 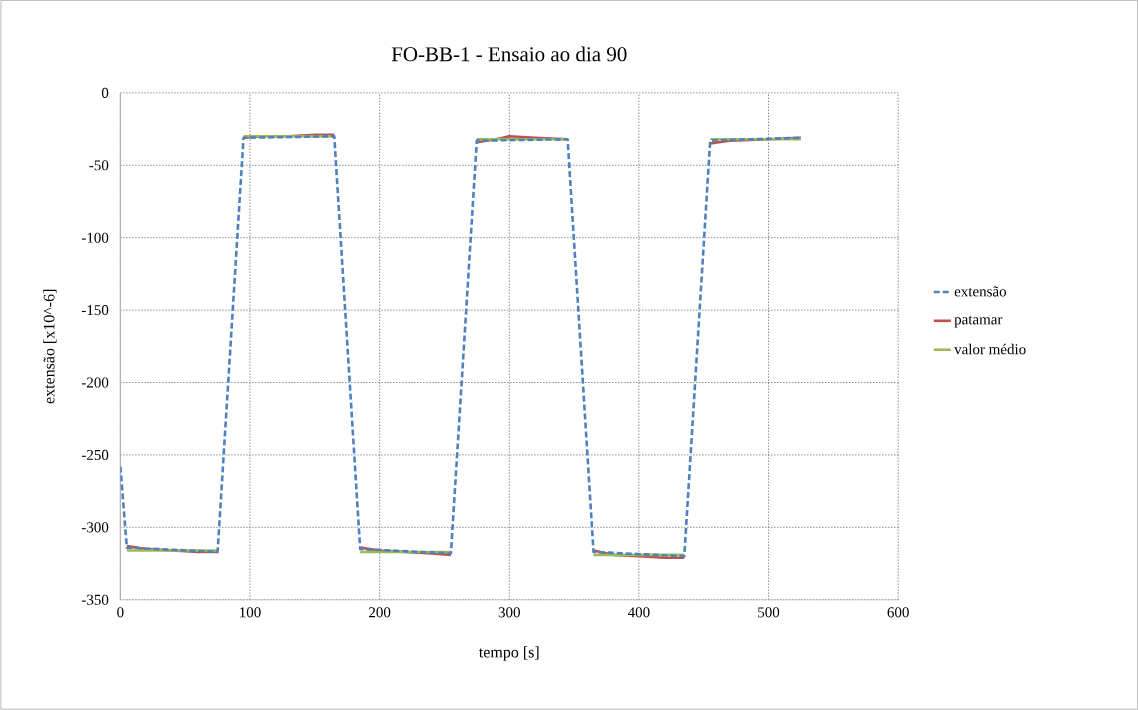 What do you see at coordinates (95, 599) in the screenshot?
I see `y-tick-label: -350` at bounding box center [95, 599].